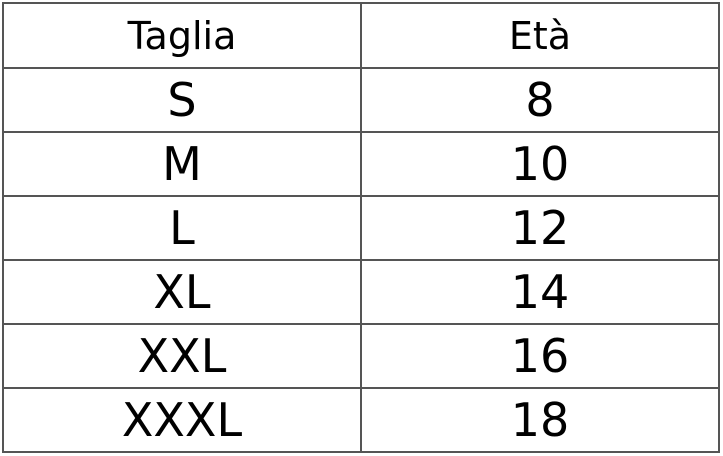  Describe the element at coordinates (182, 420) in the screenshot. I see `size-cell: XXXL` at that location.